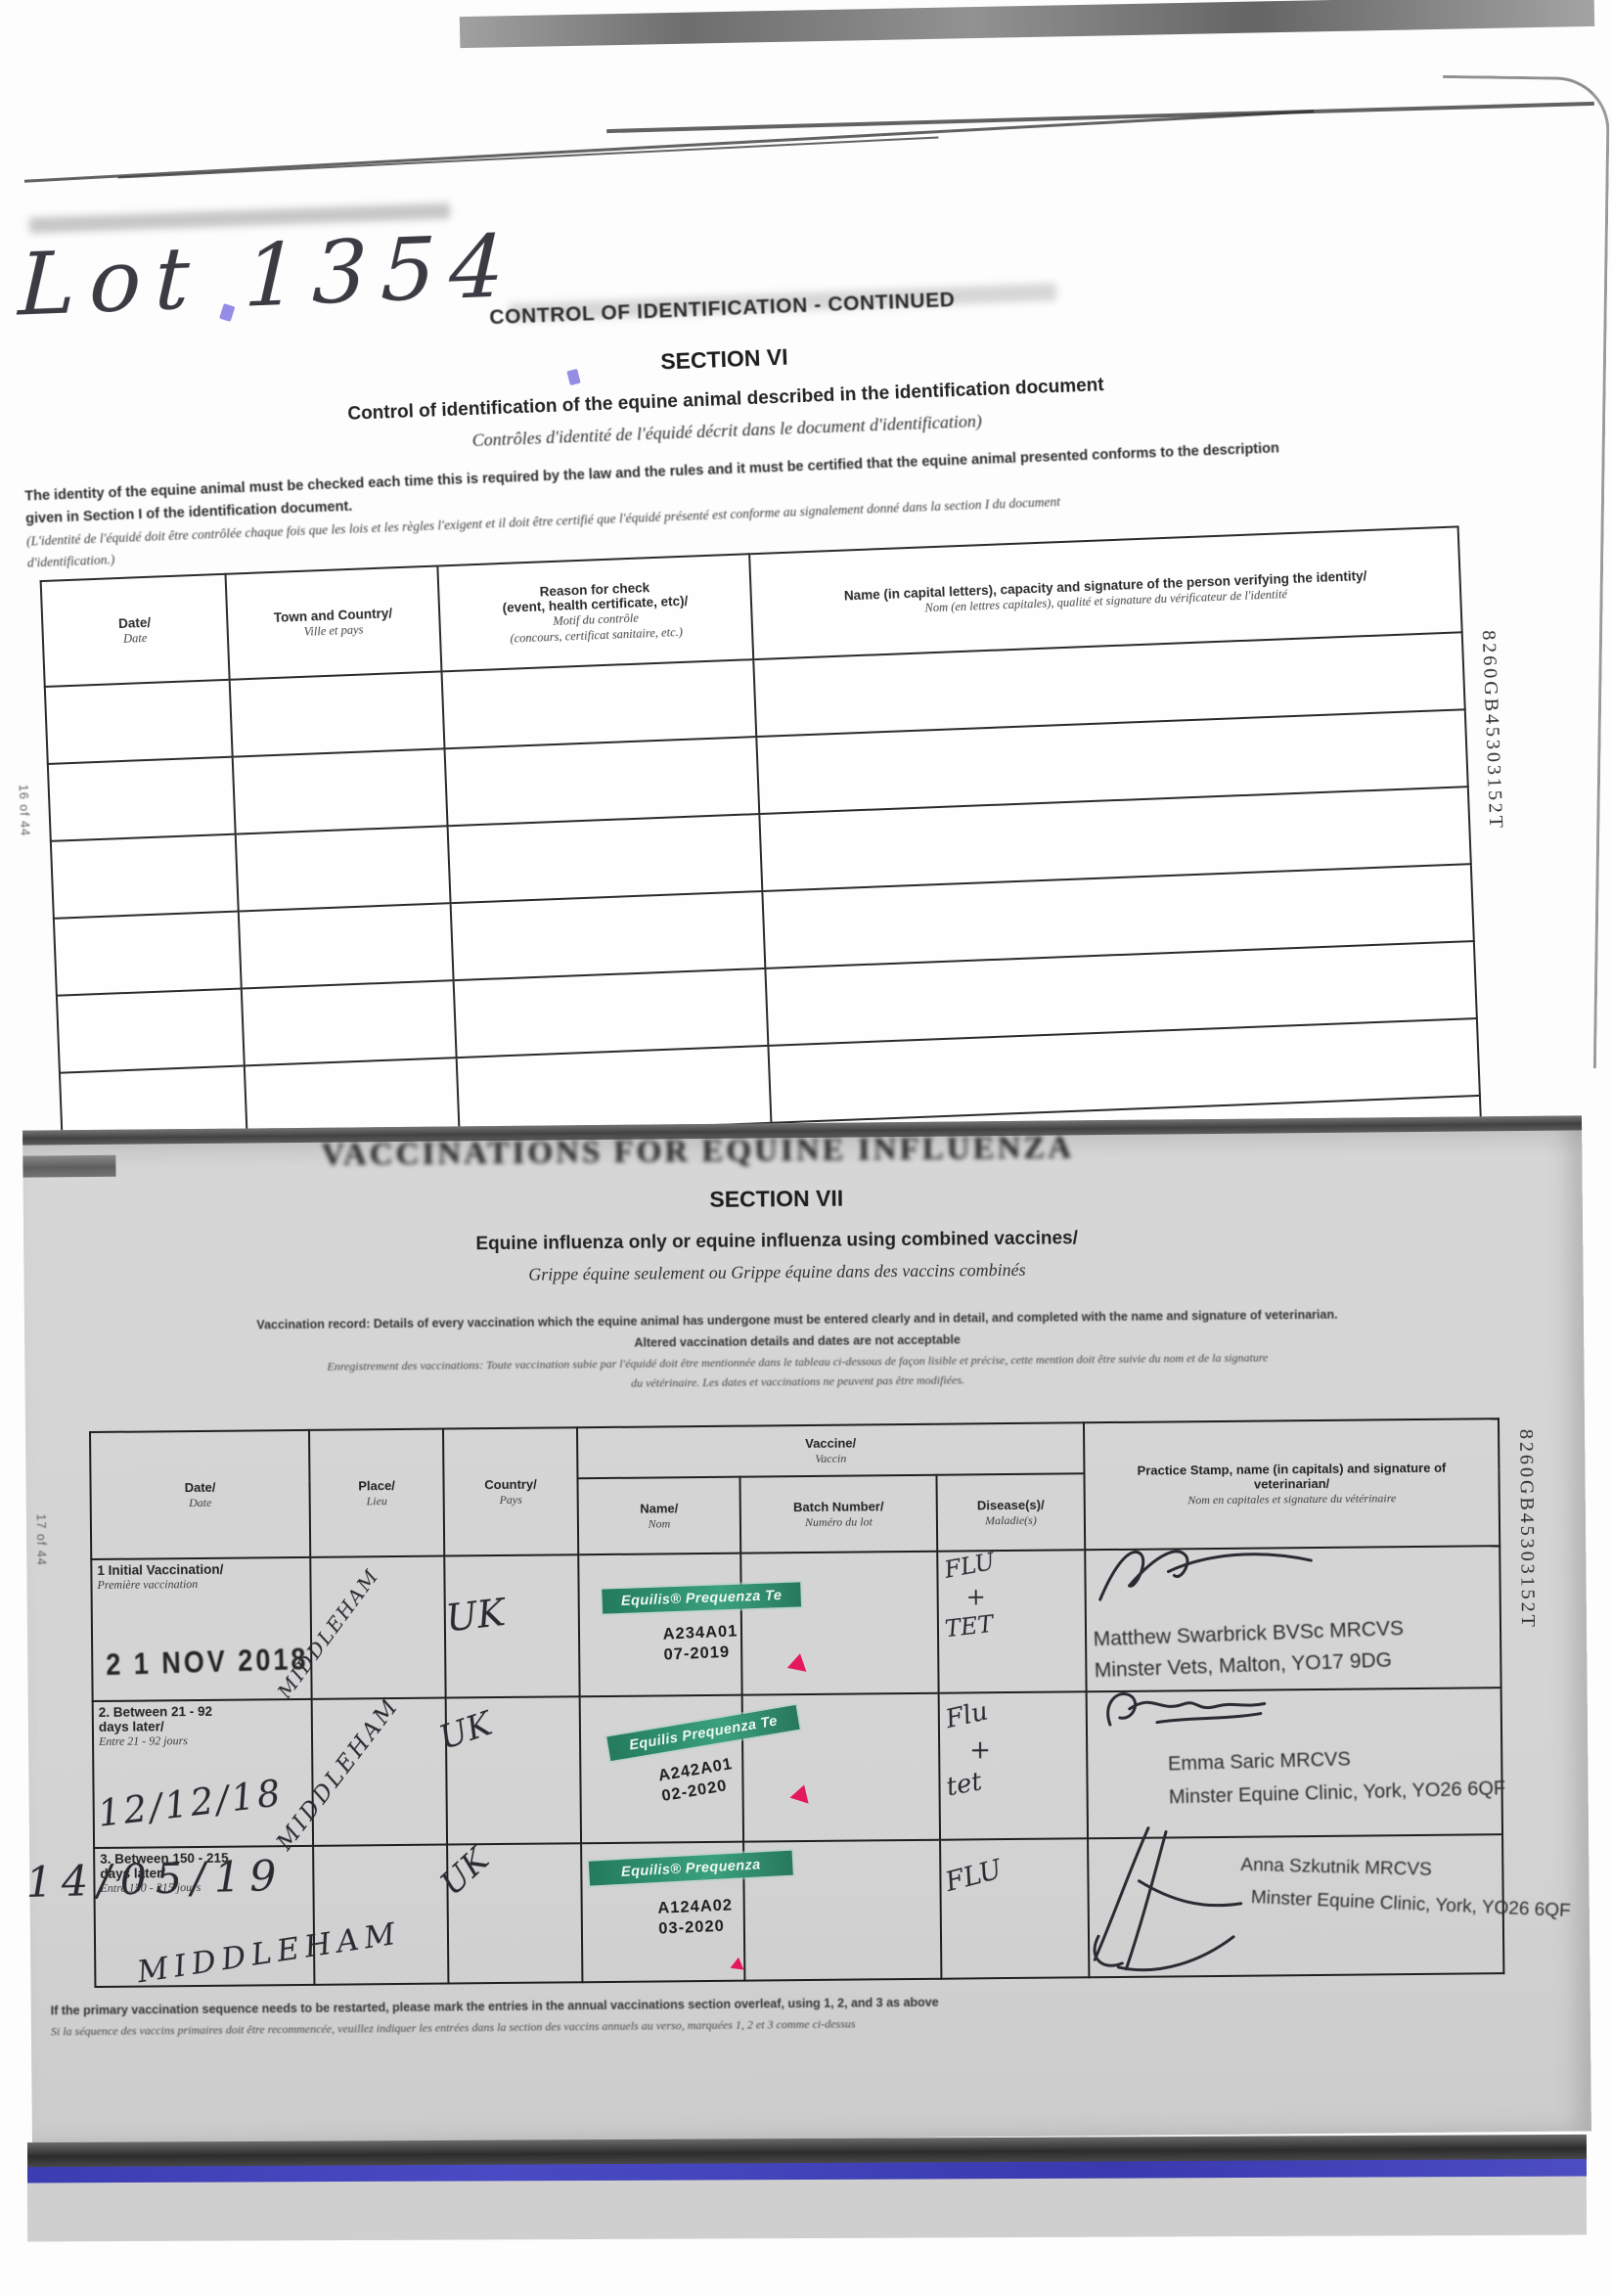  What do you see at coordinates (698, 1152) in the screenshot?
I see `ghost-bleedthrough-title: VACCINATIONS FOR EQUINE INFLUENZA` at bounding box center [698, 1152].